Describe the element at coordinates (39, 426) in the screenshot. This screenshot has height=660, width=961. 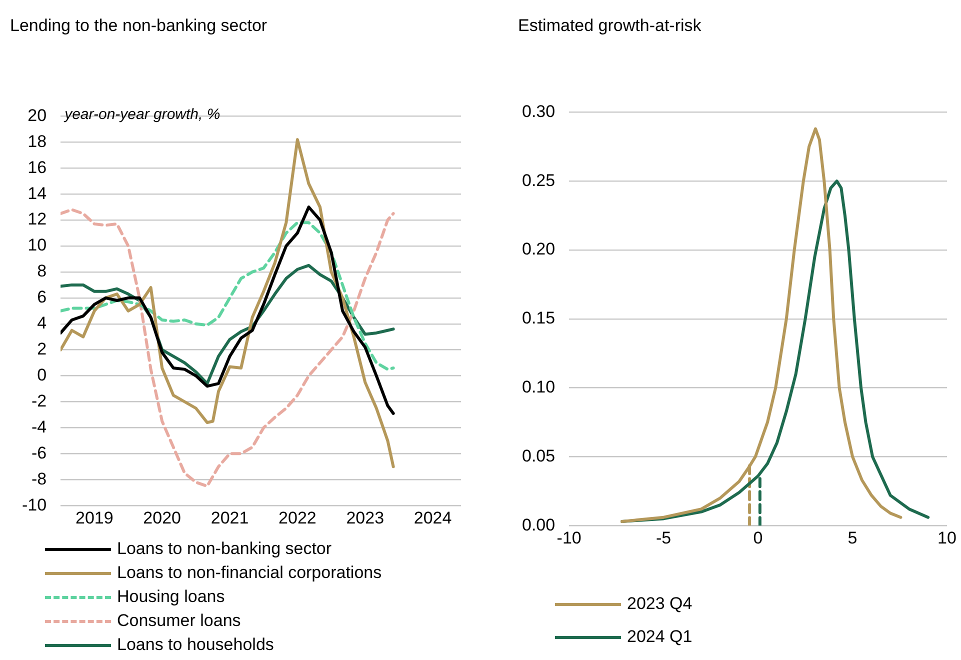
I see `y-tick-label: -4` at that location.